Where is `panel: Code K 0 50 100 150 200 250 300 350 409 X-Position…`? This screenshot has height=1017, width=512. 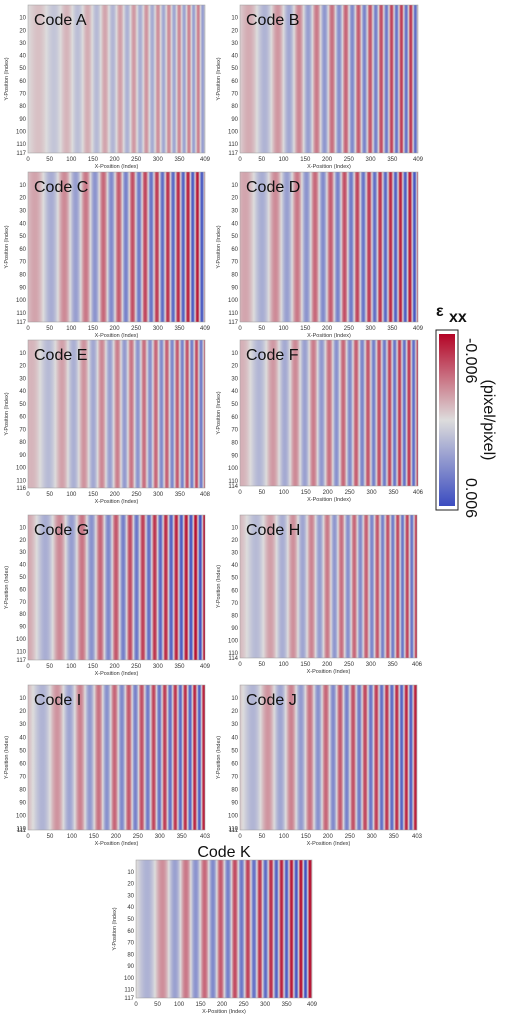 panel: Code K 0 50 100 150 200 250 300 350 409 X-Position… is located at coordinates (215, 929).